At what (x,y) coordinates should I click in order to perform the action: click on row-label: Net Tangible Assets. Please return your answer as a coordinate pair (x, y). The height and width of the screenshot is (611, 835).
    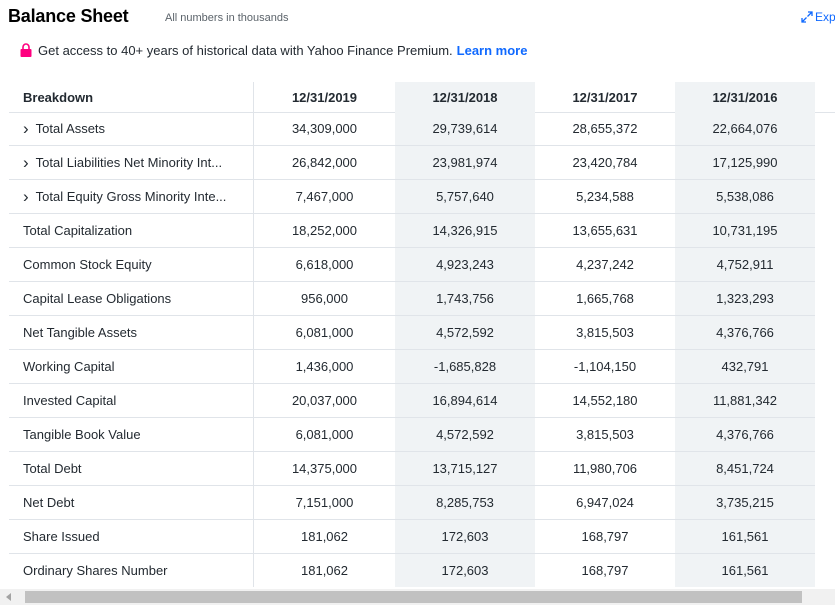
    Looking at the image, I should click on (131, 333).